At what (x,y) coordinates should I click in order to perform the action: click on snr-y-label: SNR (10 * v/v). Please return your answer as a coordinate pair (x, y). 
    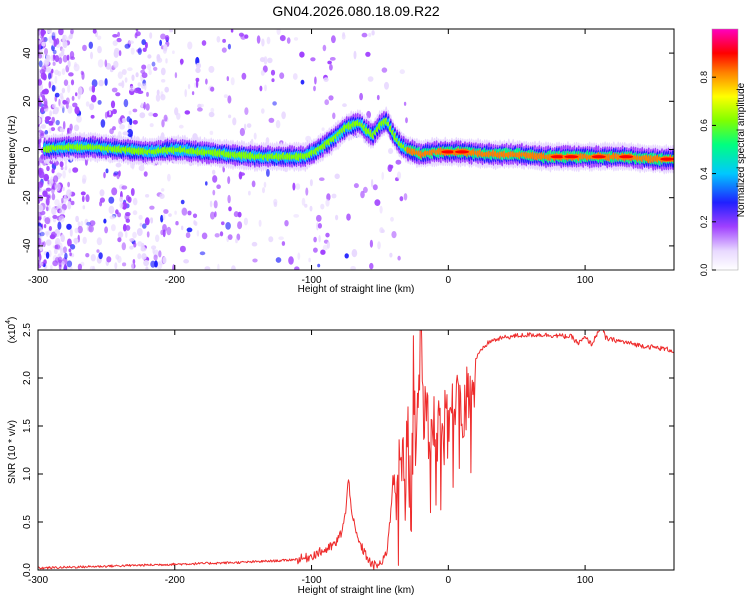
    Looking at the image, I should click on (12, 452).